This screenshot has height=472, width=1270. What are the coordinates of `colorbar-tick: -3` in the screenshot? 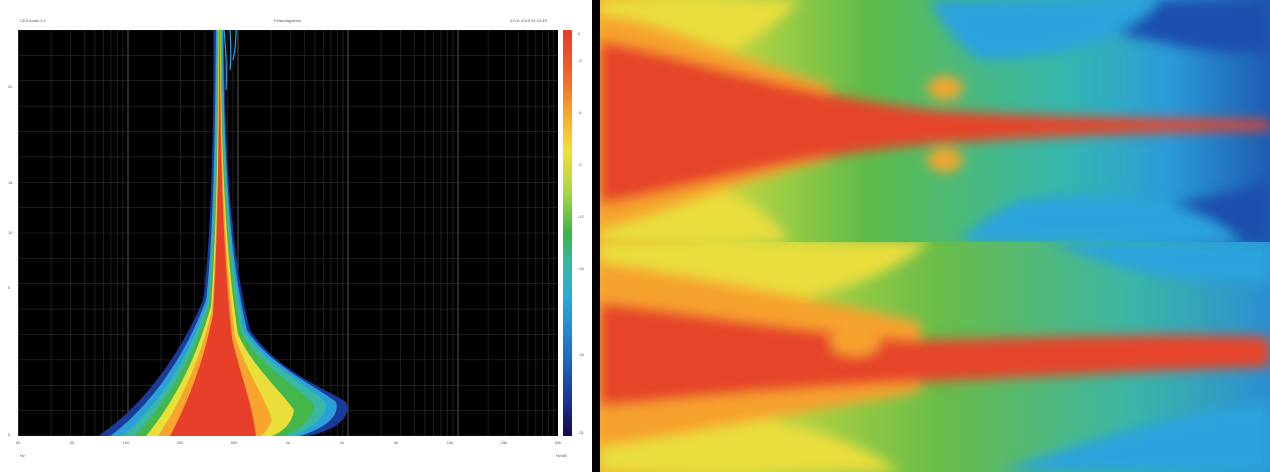 It's located at (580, 60).